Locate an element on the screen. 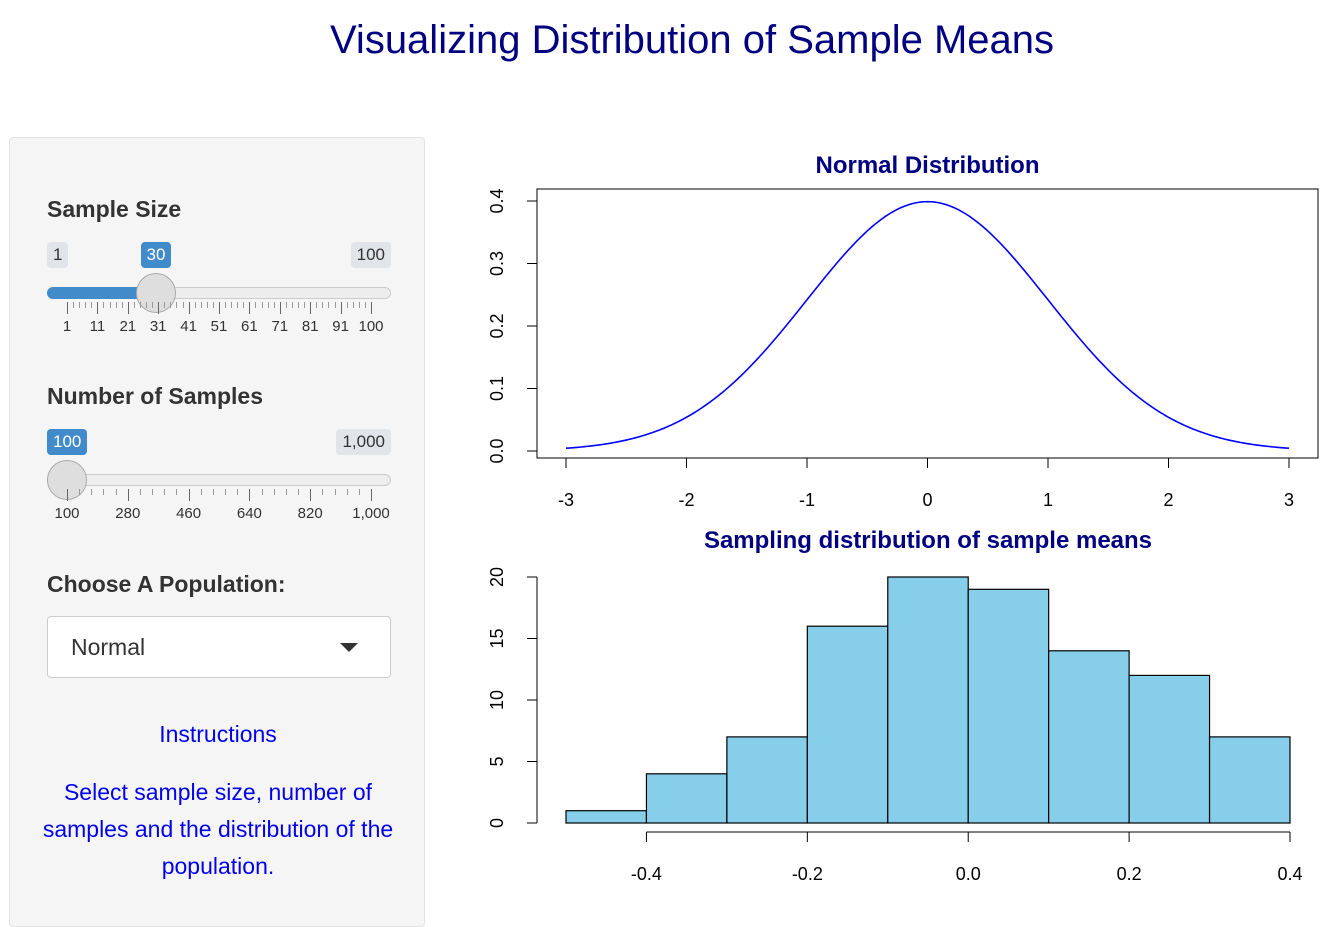 This screenshot has width=1339, height=927. num-samples-label: Number of Samples is located at coordinates (155, 396).